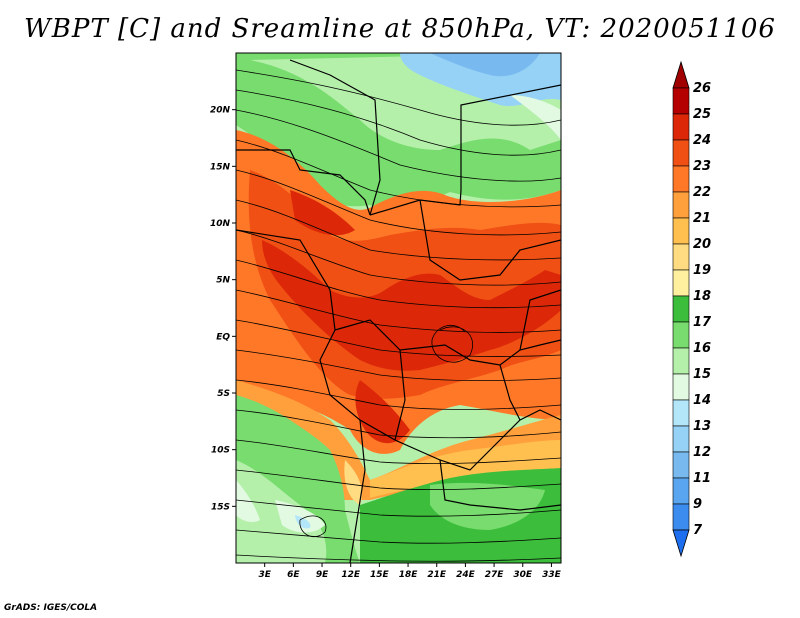 The image size is (800, 618). I want to click on lon-tick-label: 15E, so click(380, 575).